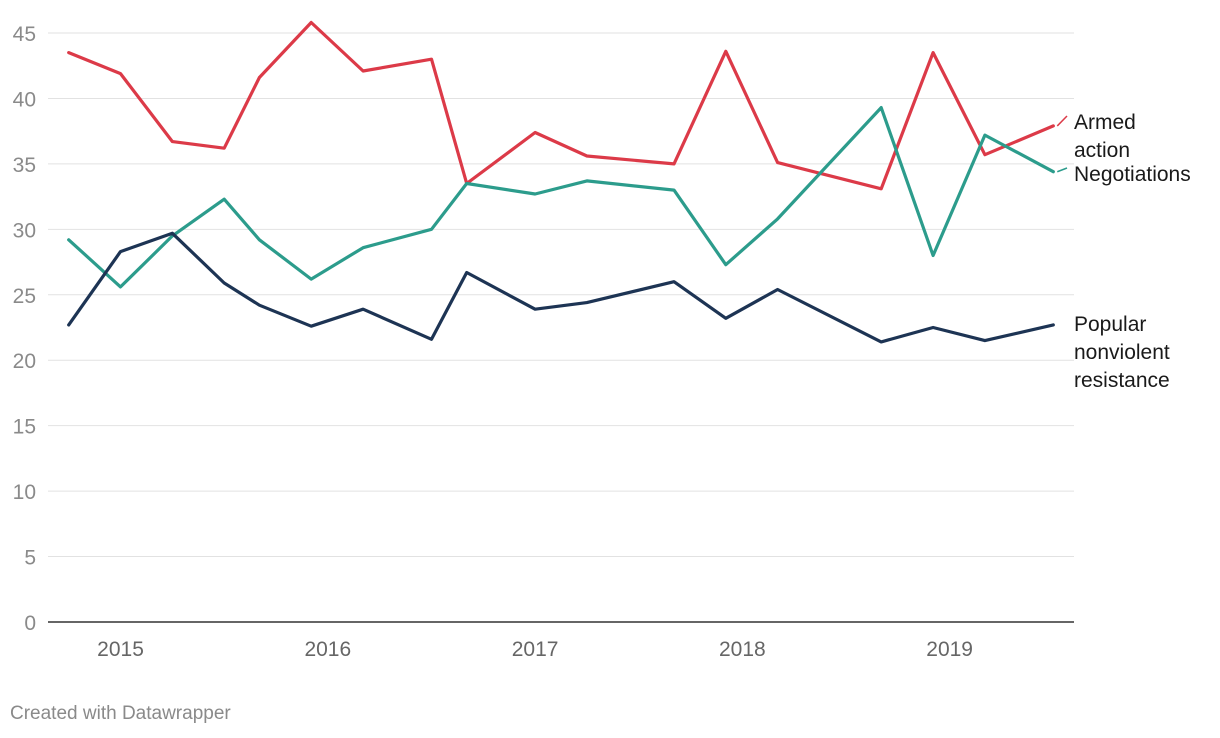 This screenshot has height=738, width=1220. I want to click on y-axis-ticks: 0 5 10 15 20 25 30 35 40 45, so click(24, 329).